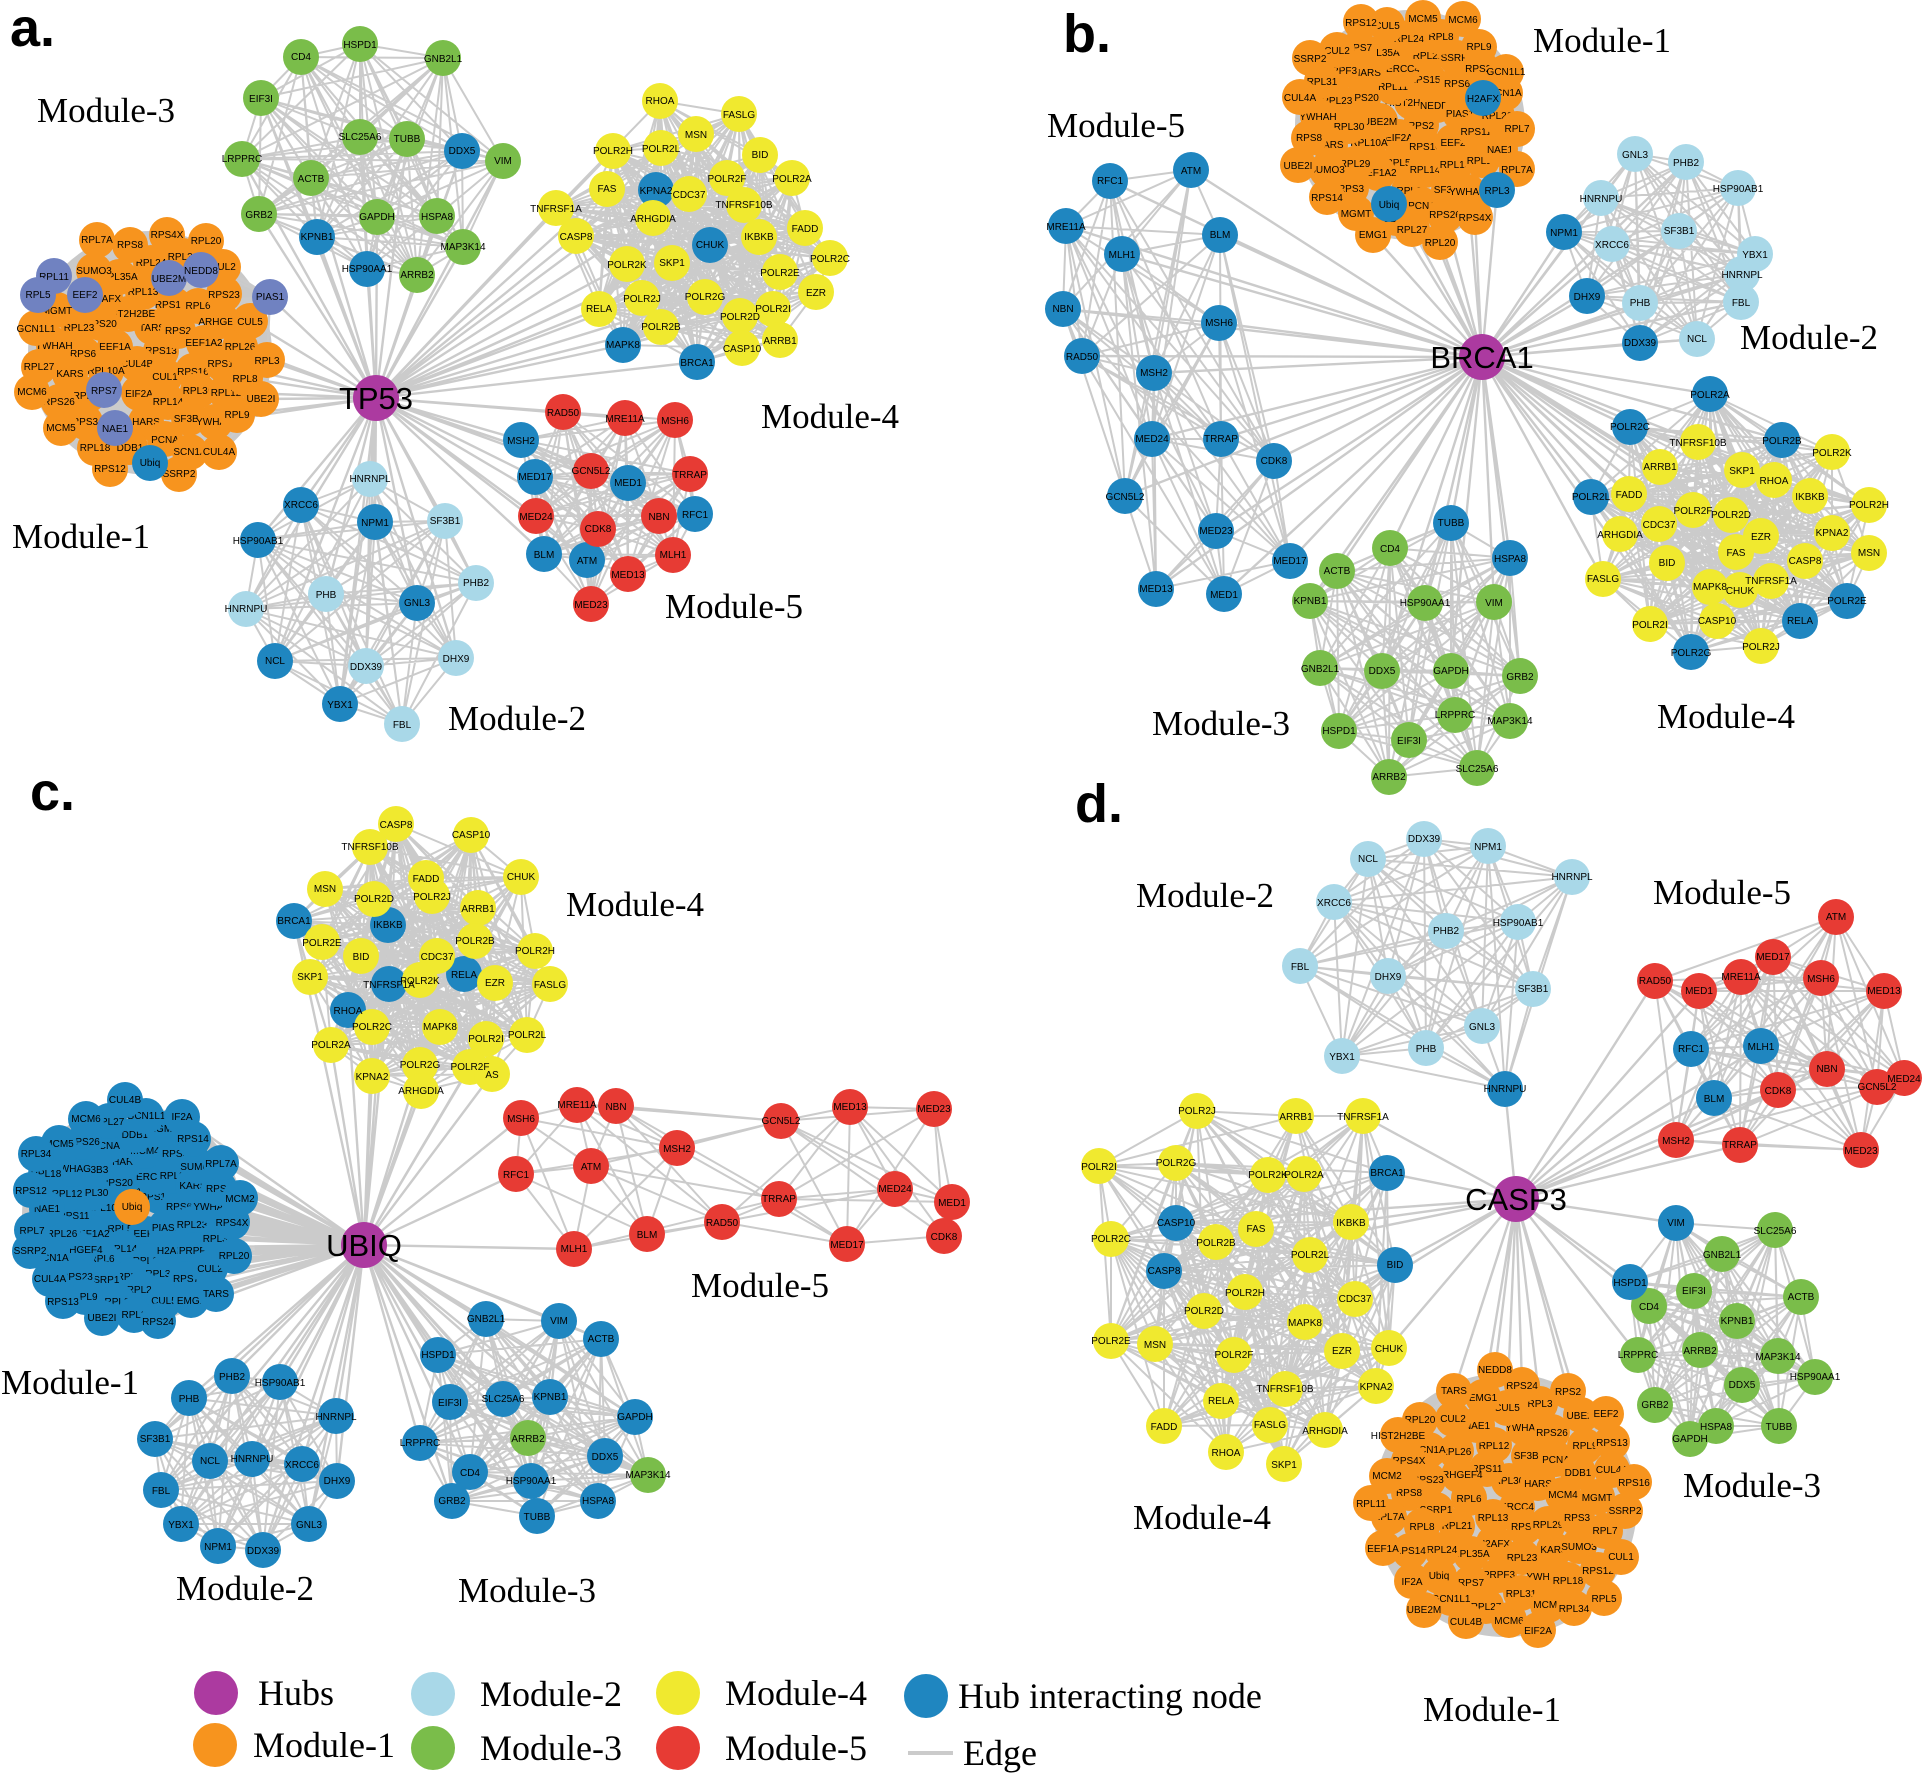 The width and height of the screenshot is (1923, 1775). Describe the element at coordinates (1337, 101) in the screenshot. I see `svg-text: RPL23` at that location.